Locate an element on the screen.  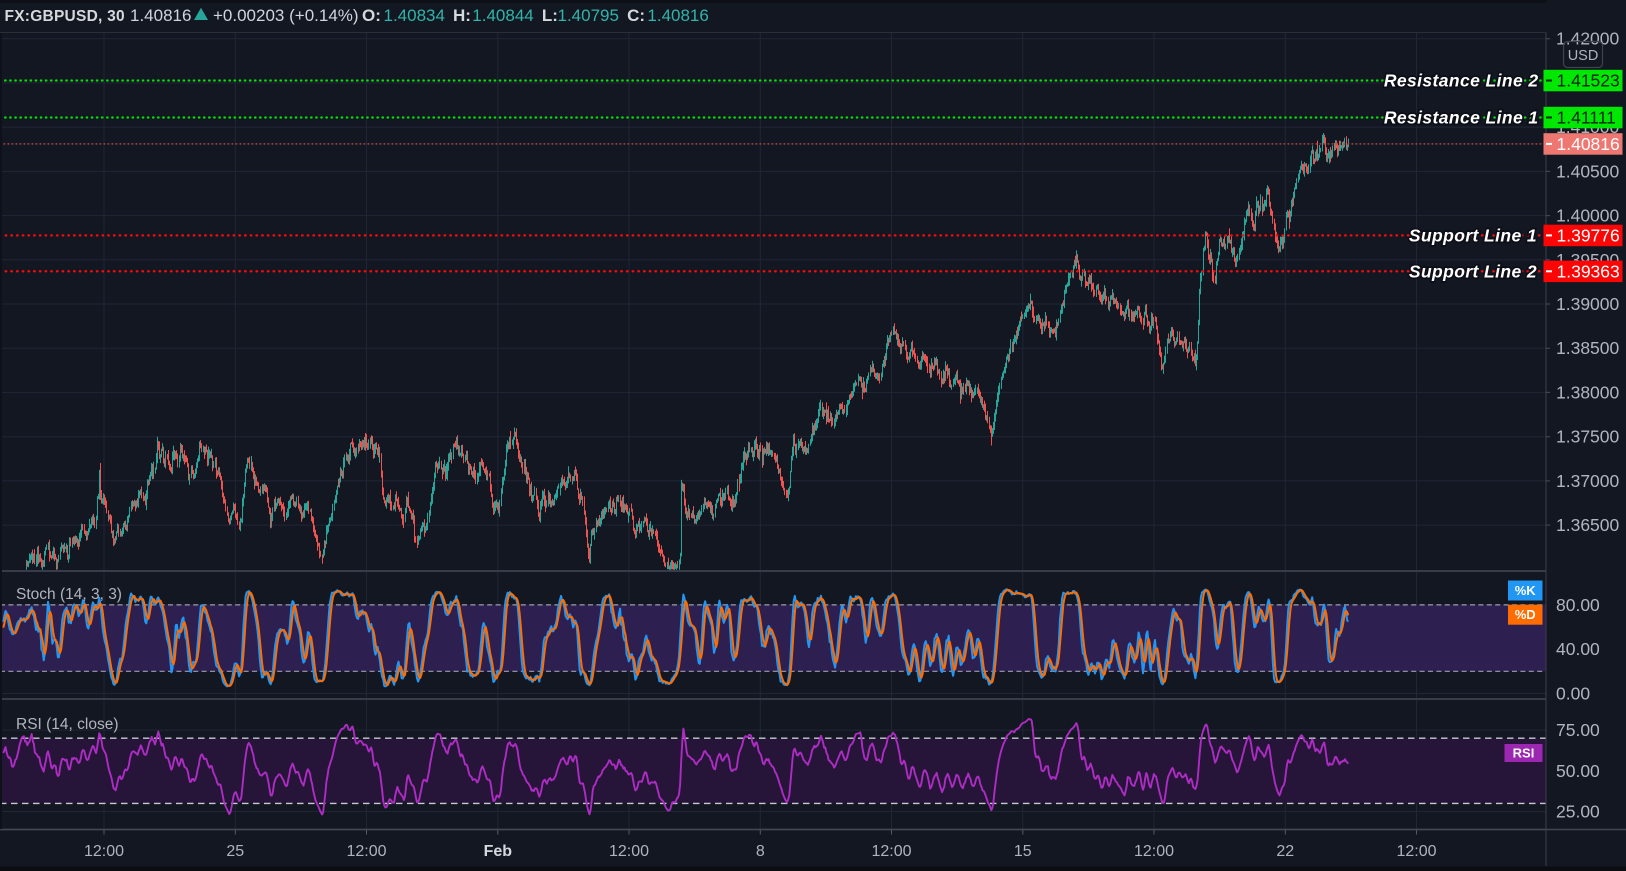
svg-text: O: is located at coordinates (371, 15).